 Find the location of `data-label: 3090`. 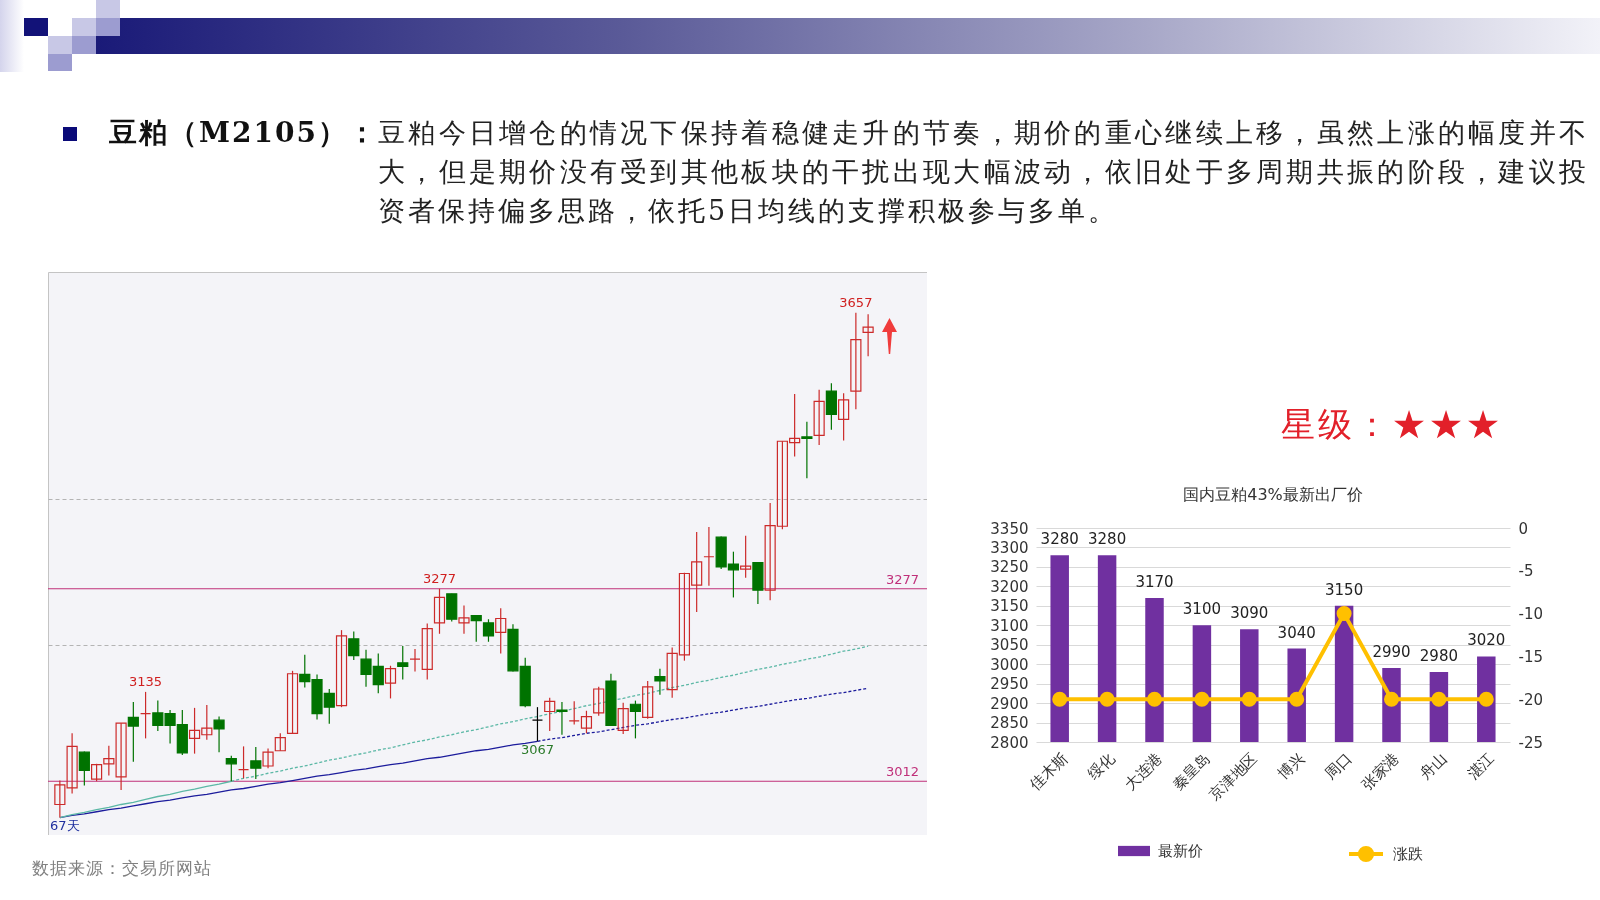

data-label: 3090 is located at coordinates (1249, 612).